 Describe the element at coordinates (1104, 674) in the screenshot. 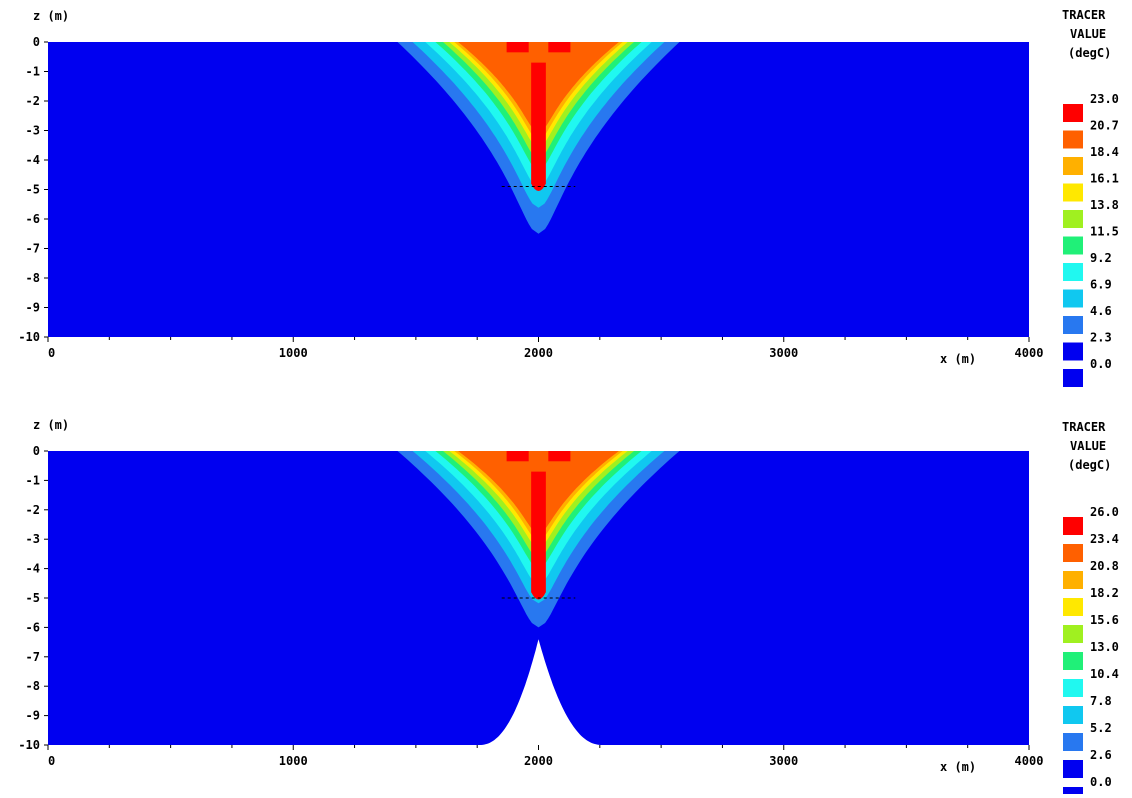

I see `legend-level-label: 10.4` at that location.